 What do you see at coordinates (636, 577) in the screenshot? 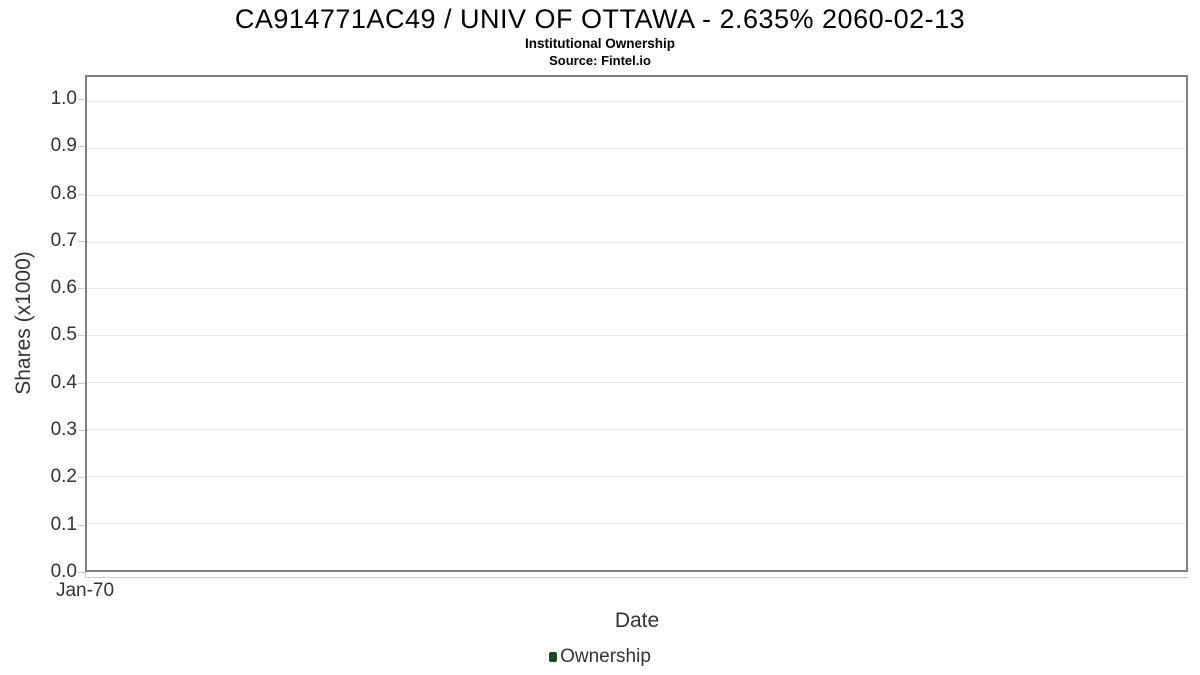
I see `x-axis-line` at bounding box center [636, 577].